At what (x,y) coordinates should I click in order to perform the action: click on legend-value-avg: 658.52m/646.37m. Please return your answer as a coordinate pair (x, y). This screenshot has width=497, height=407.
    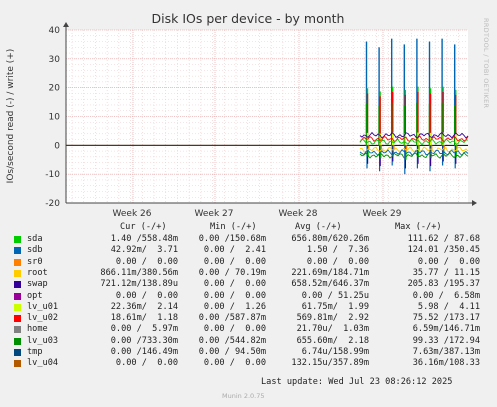
    Looking at the image, I should click on (330, 284).